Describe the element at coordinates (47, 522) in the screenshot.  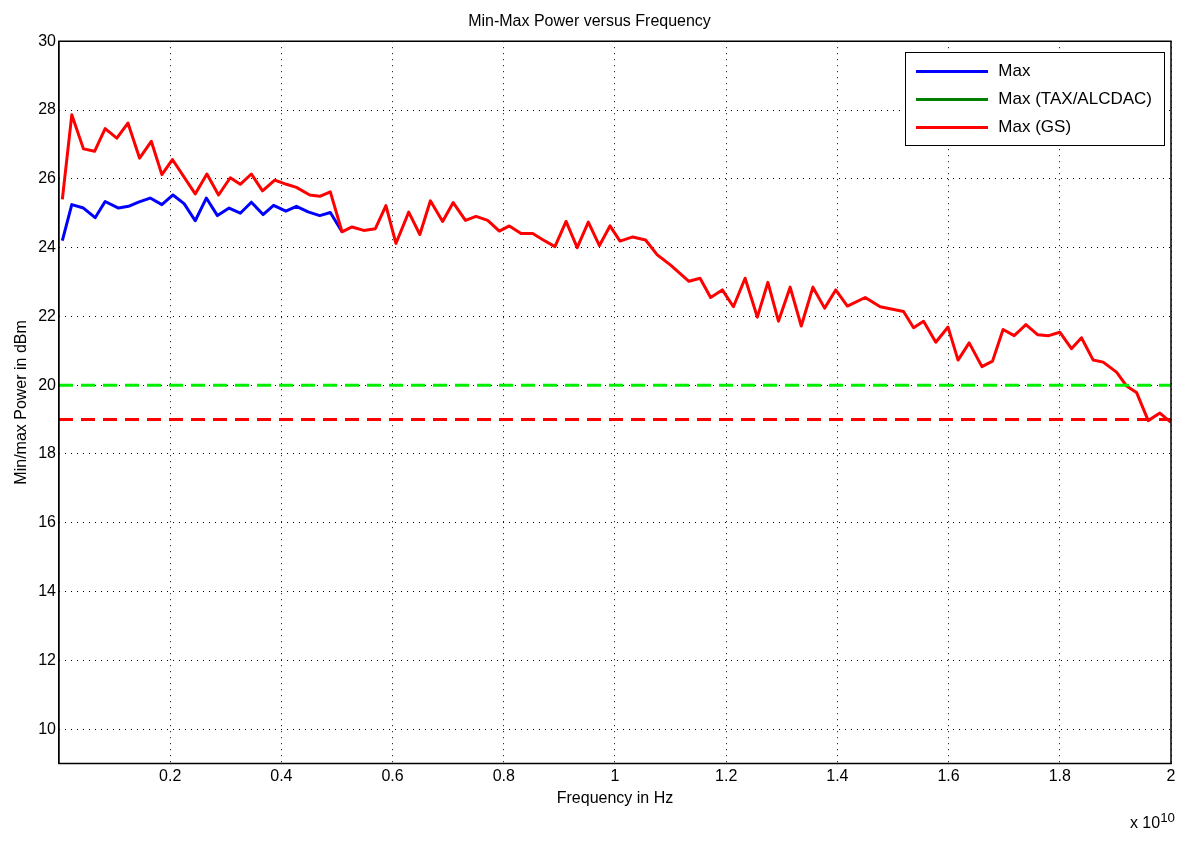
I see `y-tick-label: 16` at that location.